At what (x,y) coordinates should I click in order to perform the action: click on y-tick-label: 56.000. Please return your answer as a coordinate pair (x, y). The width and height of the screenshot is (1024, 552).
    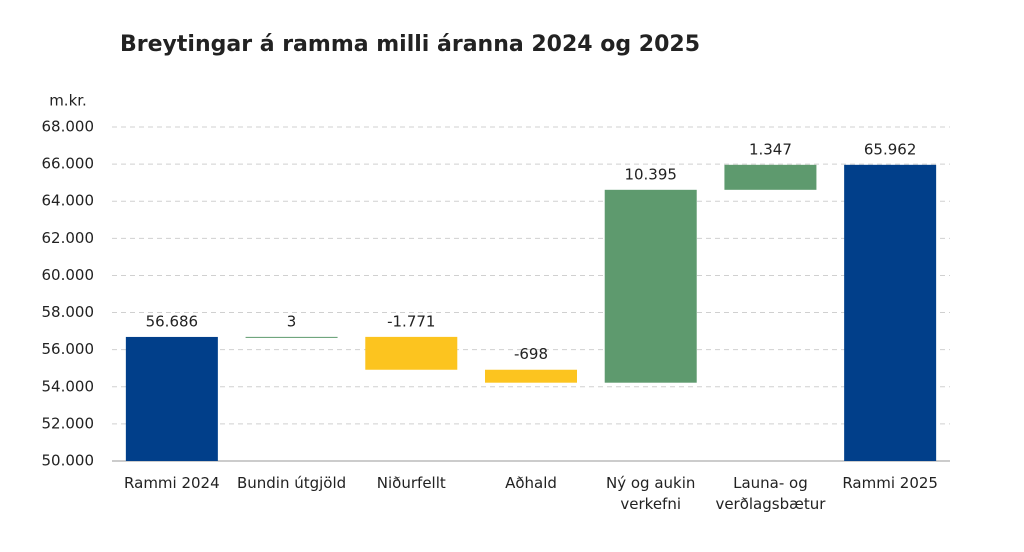
    Looking at the image, I should click on (68, 349).